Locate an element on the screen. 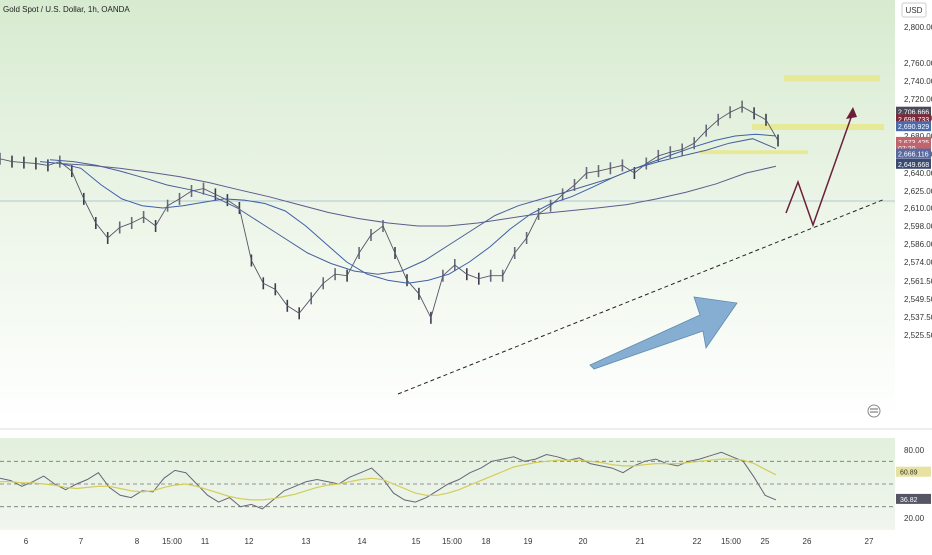 This screenshot has width=932, height=555. currency-selector: USD is located at coordinates (914, 10).